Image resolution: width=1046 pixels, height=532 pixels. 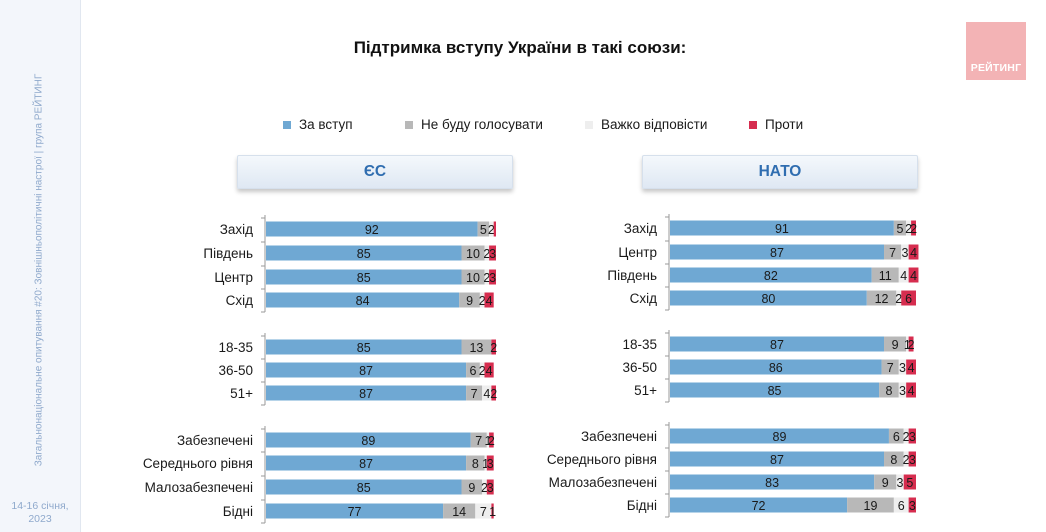 I want to click on data-label-against-nato: 5, so click(x=909, y=483).